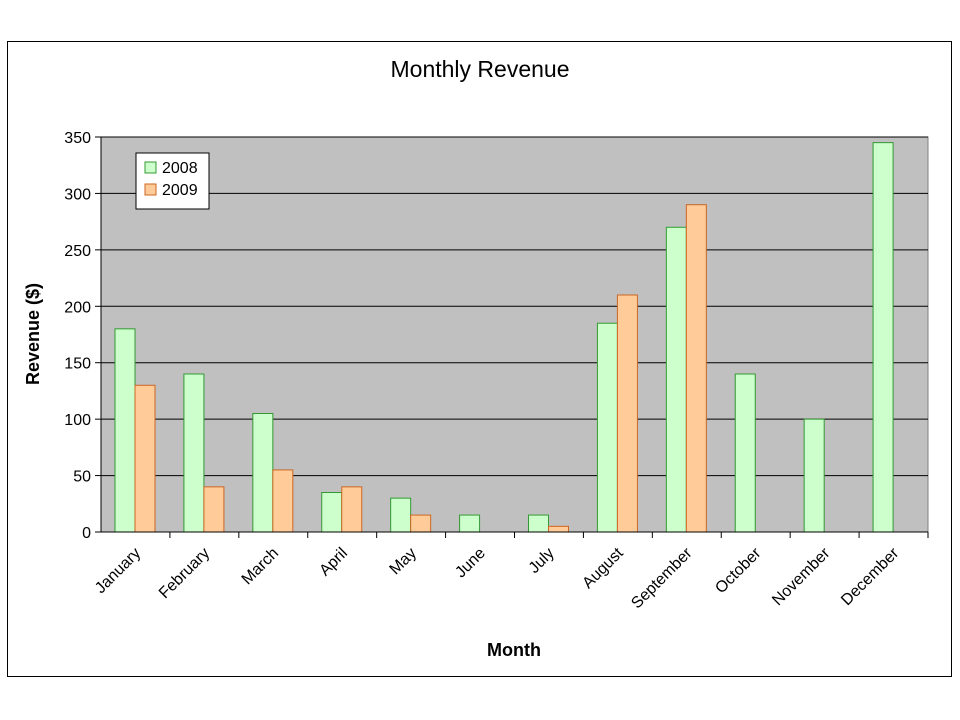  Describe the element at coordinates (33, 334) in the screenshot. I see `y-axis-title: Revenue ($)` at that location.